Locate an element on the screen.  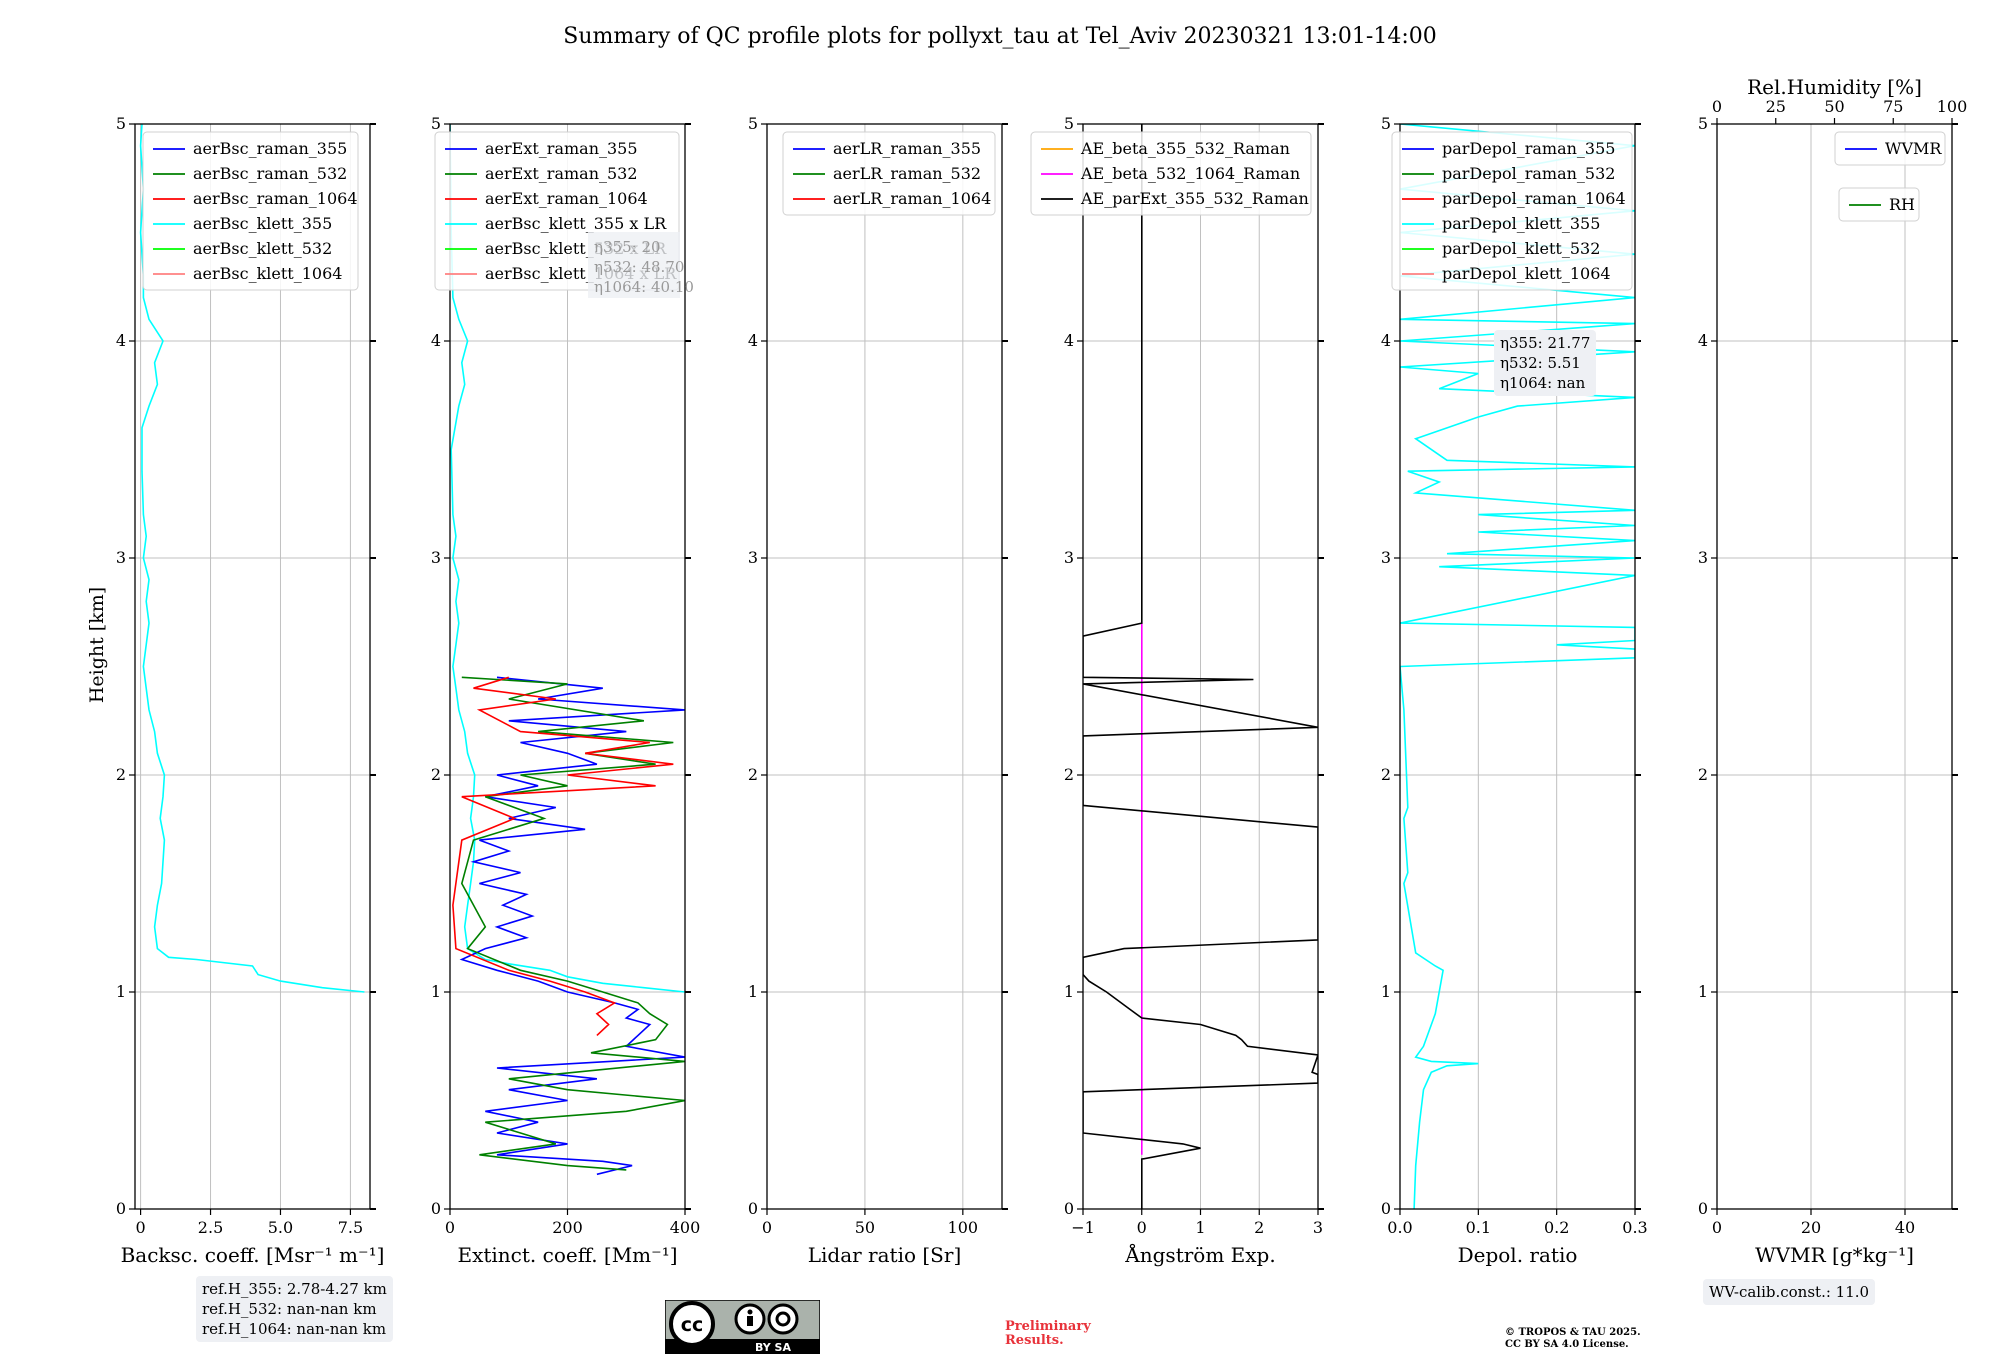
legend-label: aerBsc_klett_355 x LR is located at coordinates (576, 223).